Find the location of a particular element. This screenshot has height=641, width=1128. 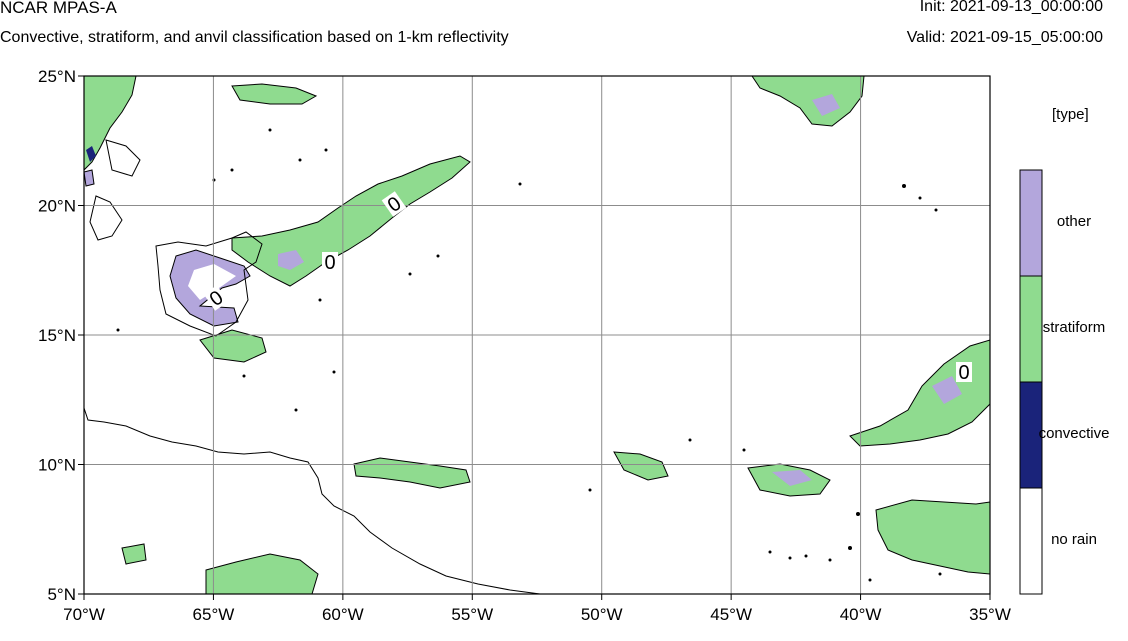

x-axis-labels: 70°W 65°W 60°W 55°W 50°W 45°W 40°W 35°W is located at coordinates (537, 614).